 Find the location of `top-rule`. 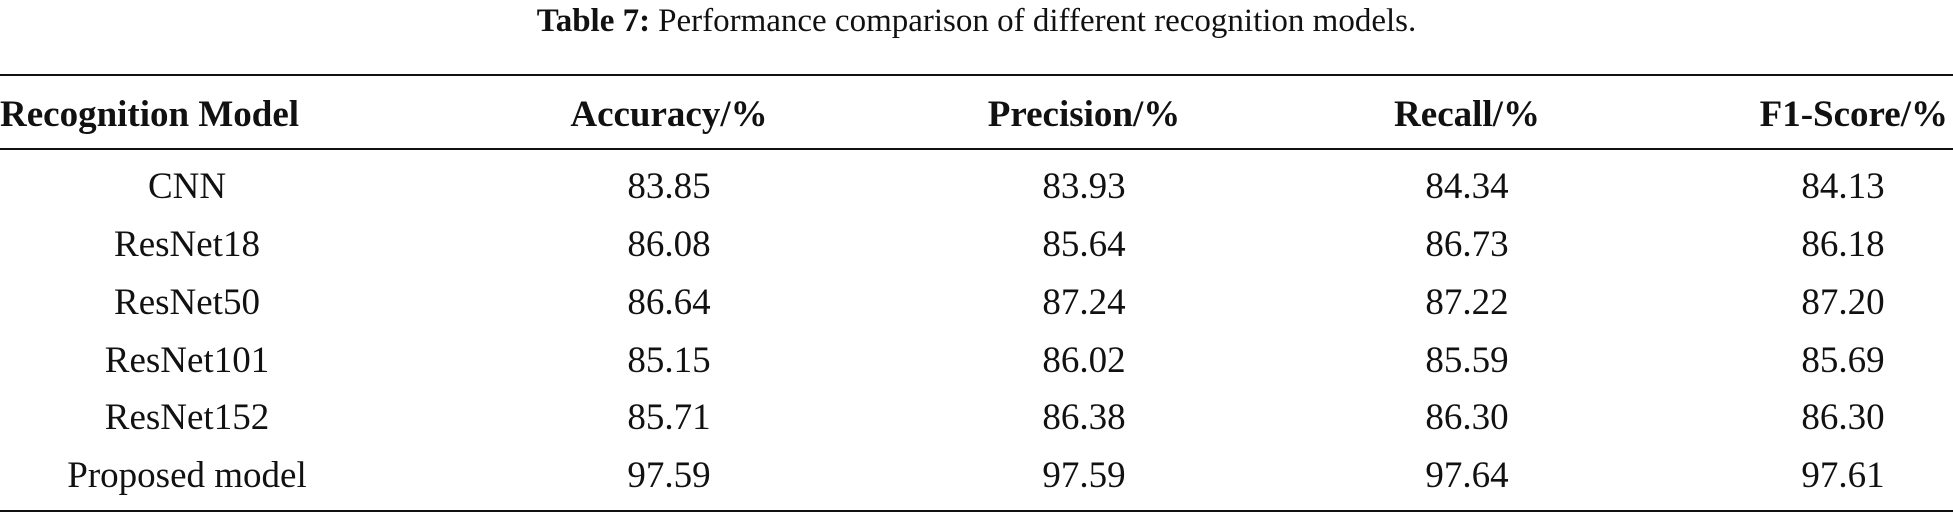

top-rule is located at coordinates (976, 75).